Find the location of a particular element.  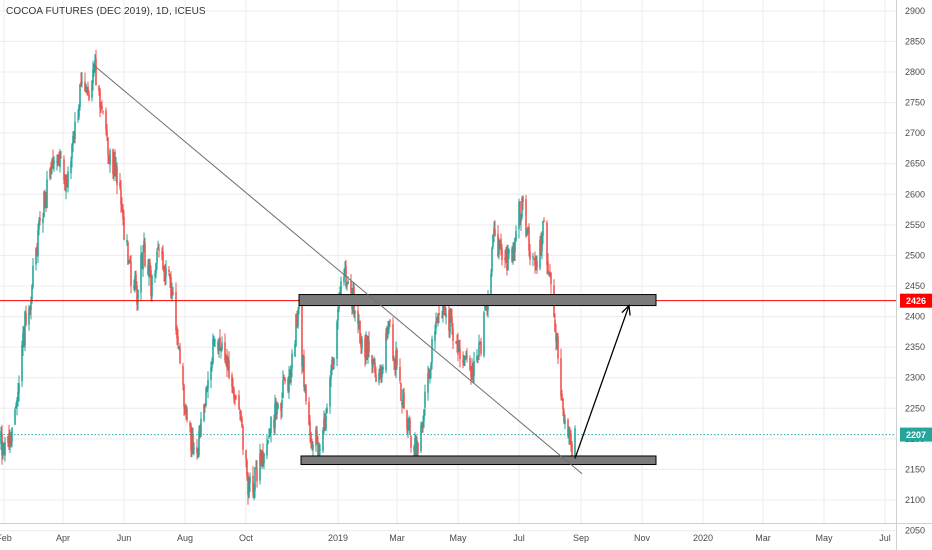

symbol-header: COCOA FUTURES (DEC 2019), 1D, ICEUS is located at coordinates (106, 11).